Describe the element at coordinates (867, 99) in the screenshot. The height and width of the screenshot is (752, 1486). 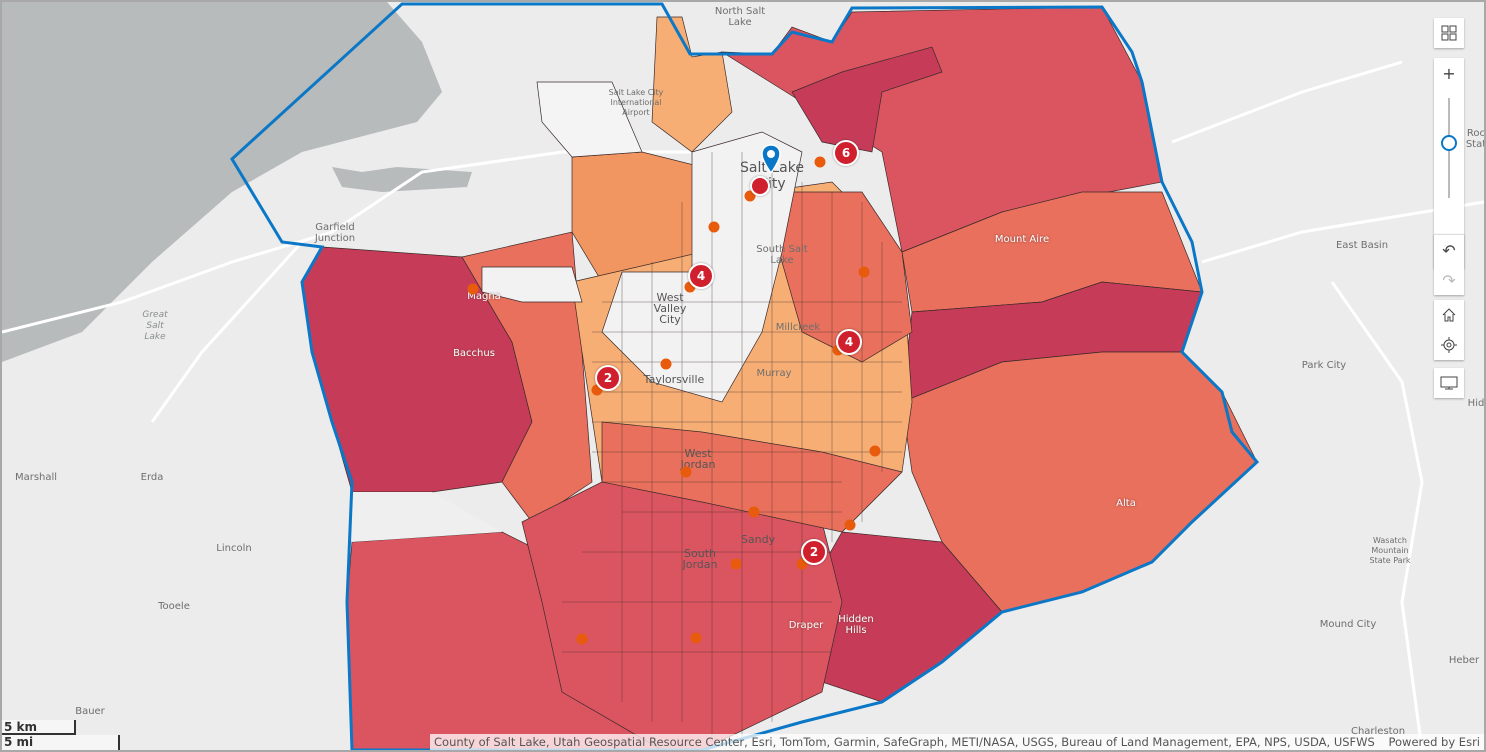
I see `region-ne-dark` at that location.